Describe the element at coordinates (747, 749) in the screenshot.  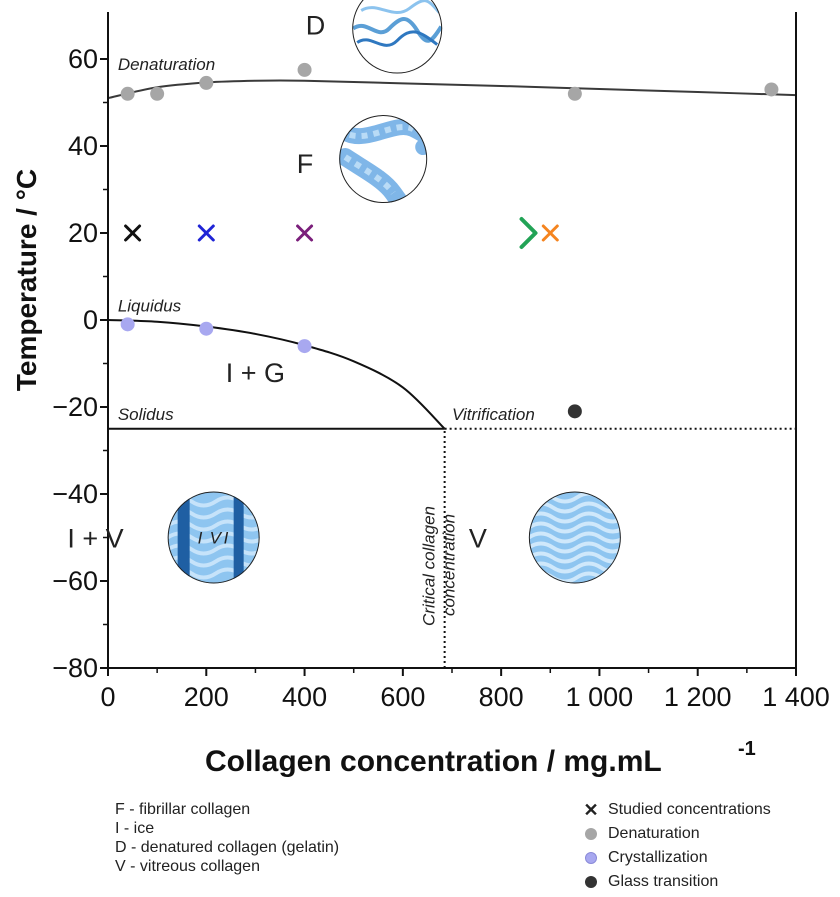
I see `x-axis-title-superscript: -1` at that location.